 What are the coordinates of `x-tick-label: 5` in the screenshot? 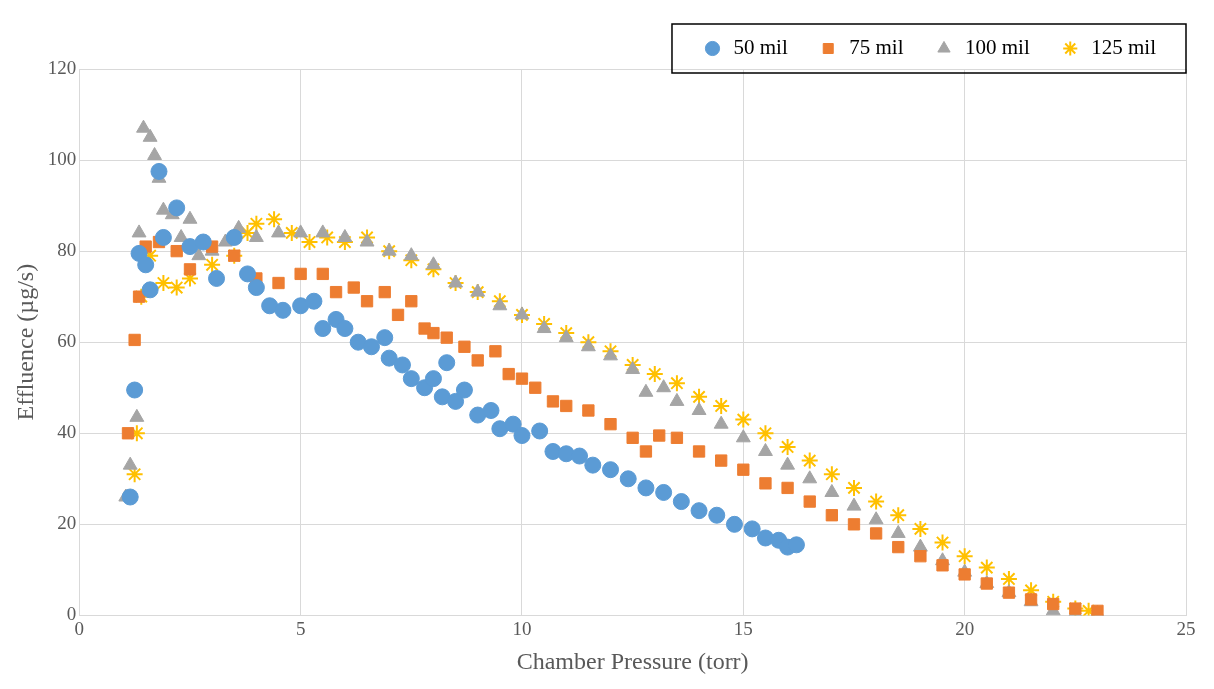 It's located at (300, 628).